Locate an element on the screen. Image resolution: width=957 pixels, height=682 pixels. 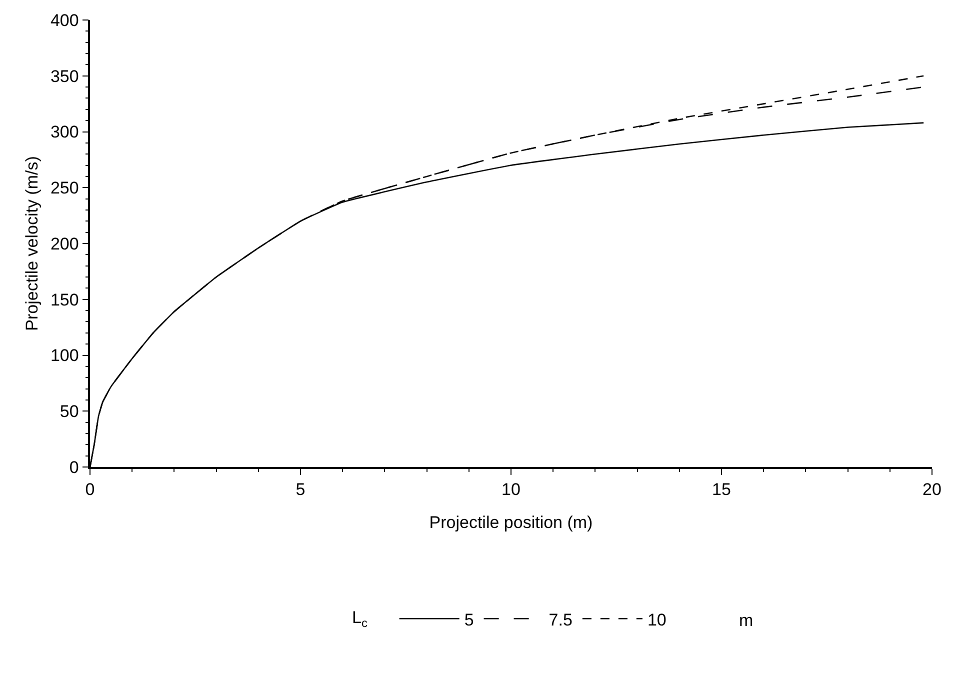
x-axis-title: Projectile position (m) is located at coordinates (511, 522).